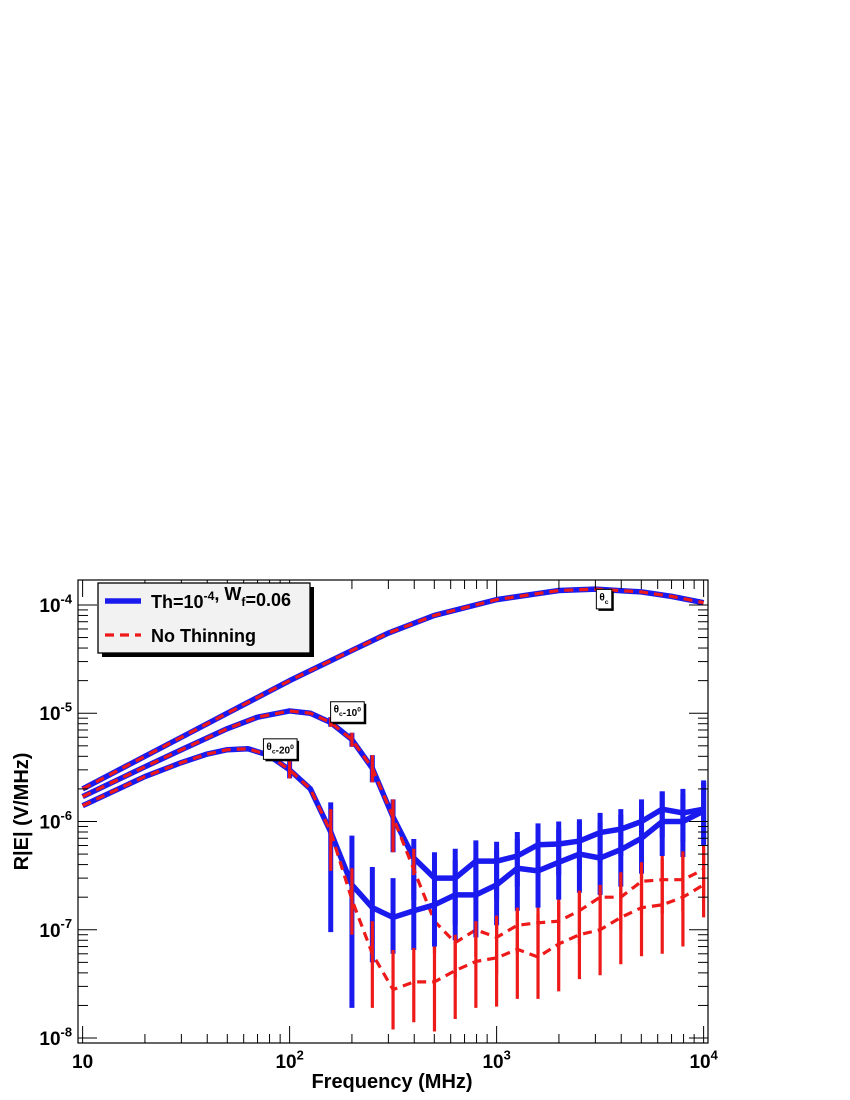  I want to click on curve-tag: θc-200, so click(281, 750).